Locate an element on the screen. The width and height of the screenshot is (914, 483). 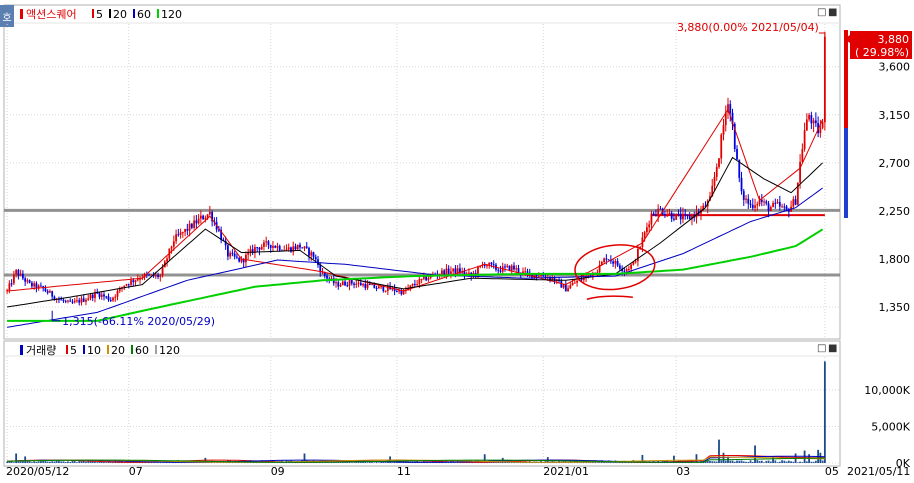
price-restore-button: □ is located at coordinates (821, 12).